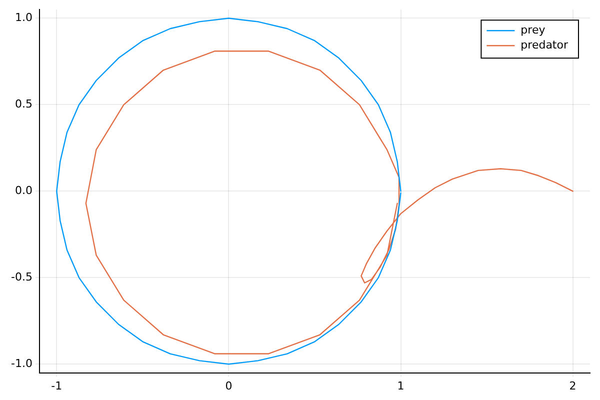 Image resolution: width=600 pixels, height=400 pixels. Describe the element at coordinates (21, 277) in the screenshot. I see `y-tick-label: -0.5` at that location.